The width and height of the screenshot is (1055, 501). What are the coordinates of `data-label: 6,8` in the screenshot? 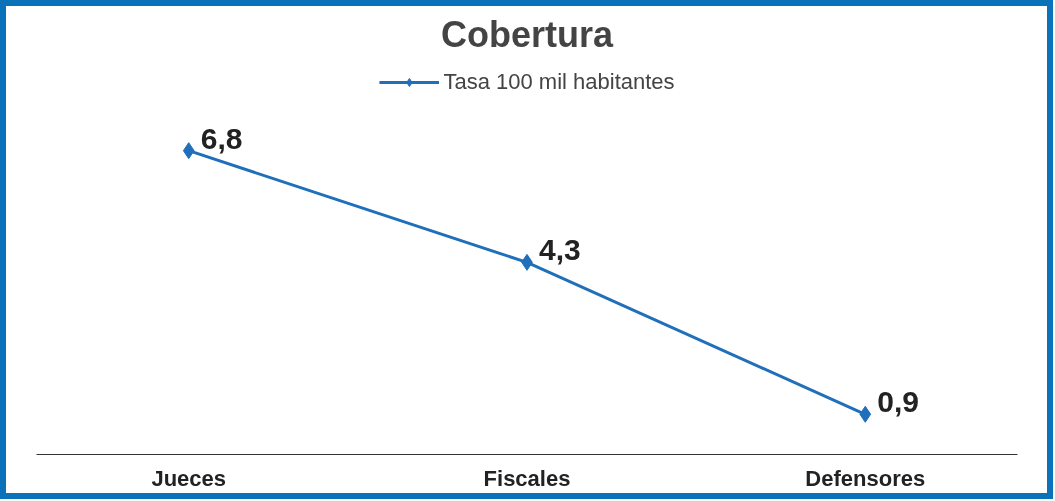 It's located at (221, 138).